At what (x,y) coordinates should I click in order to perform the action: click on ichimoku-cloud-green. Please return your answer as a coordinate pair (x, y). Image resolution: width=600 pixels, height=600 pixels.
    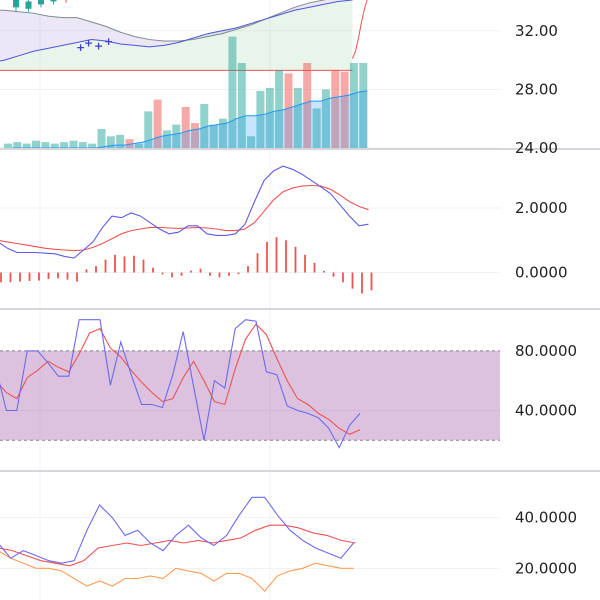
    Looking at the image, I should click on (176, 35).